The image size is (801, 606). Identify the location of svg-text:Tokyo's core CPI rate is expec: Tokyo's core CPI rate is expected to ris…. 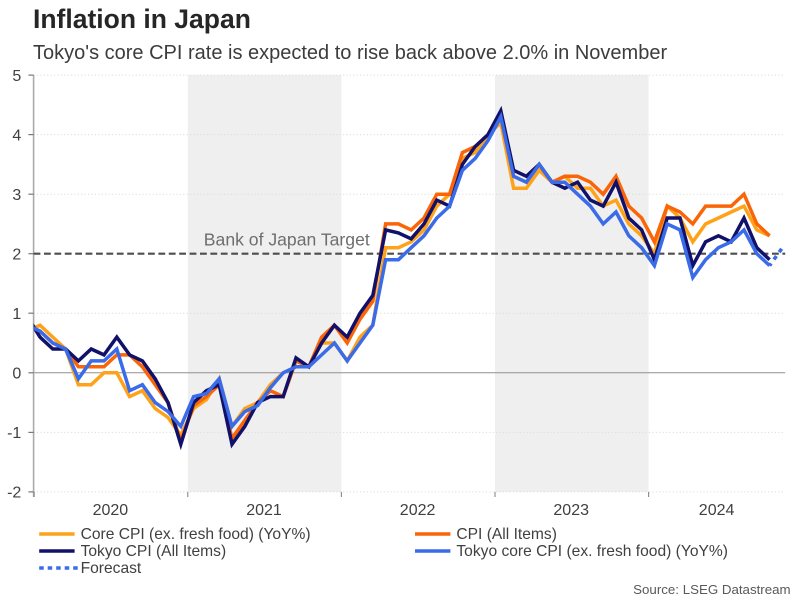
(350, 53).